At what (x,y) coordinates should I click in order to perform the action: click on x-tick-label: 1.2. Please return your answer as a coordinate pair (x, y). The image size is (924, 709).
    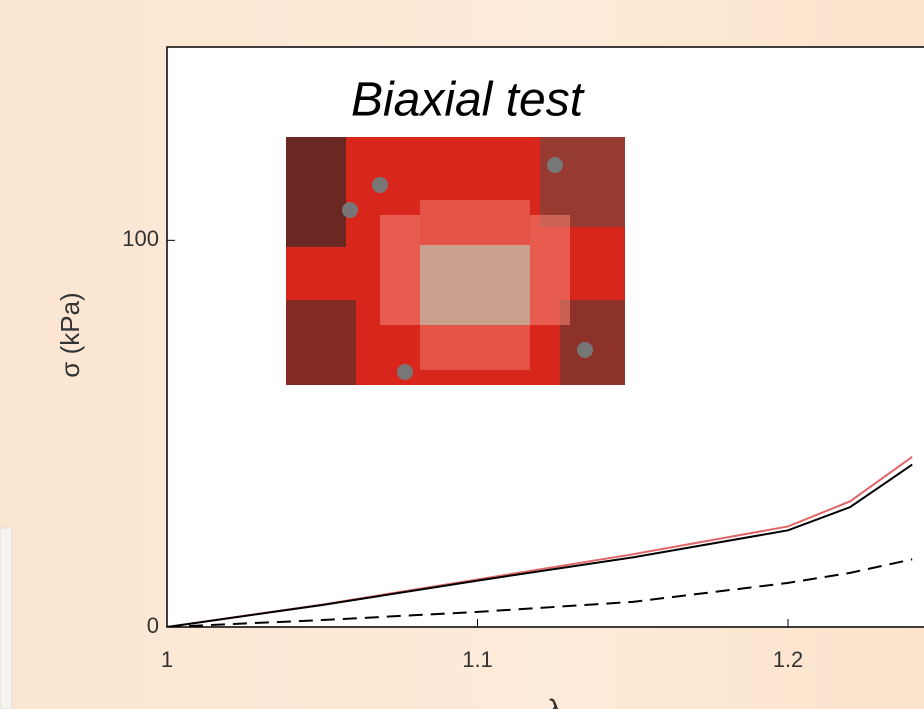
    Looking at the image, I should click on (788, 659).